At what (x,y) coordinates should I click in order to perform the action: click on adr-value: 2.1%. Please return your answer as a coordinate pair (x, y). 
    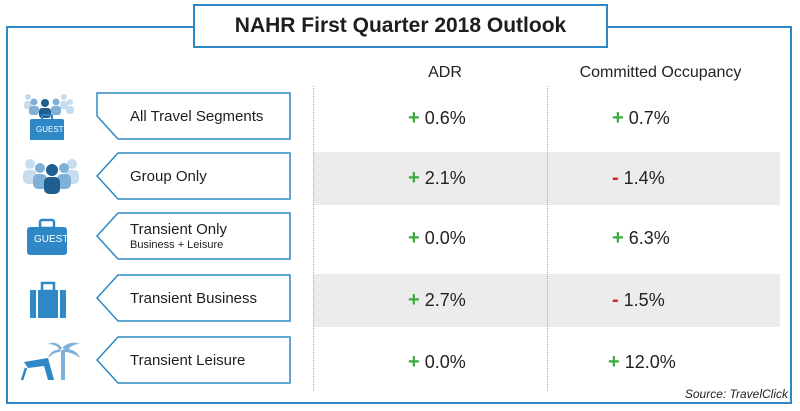
    Looking at the image, I should click on (445, 177).